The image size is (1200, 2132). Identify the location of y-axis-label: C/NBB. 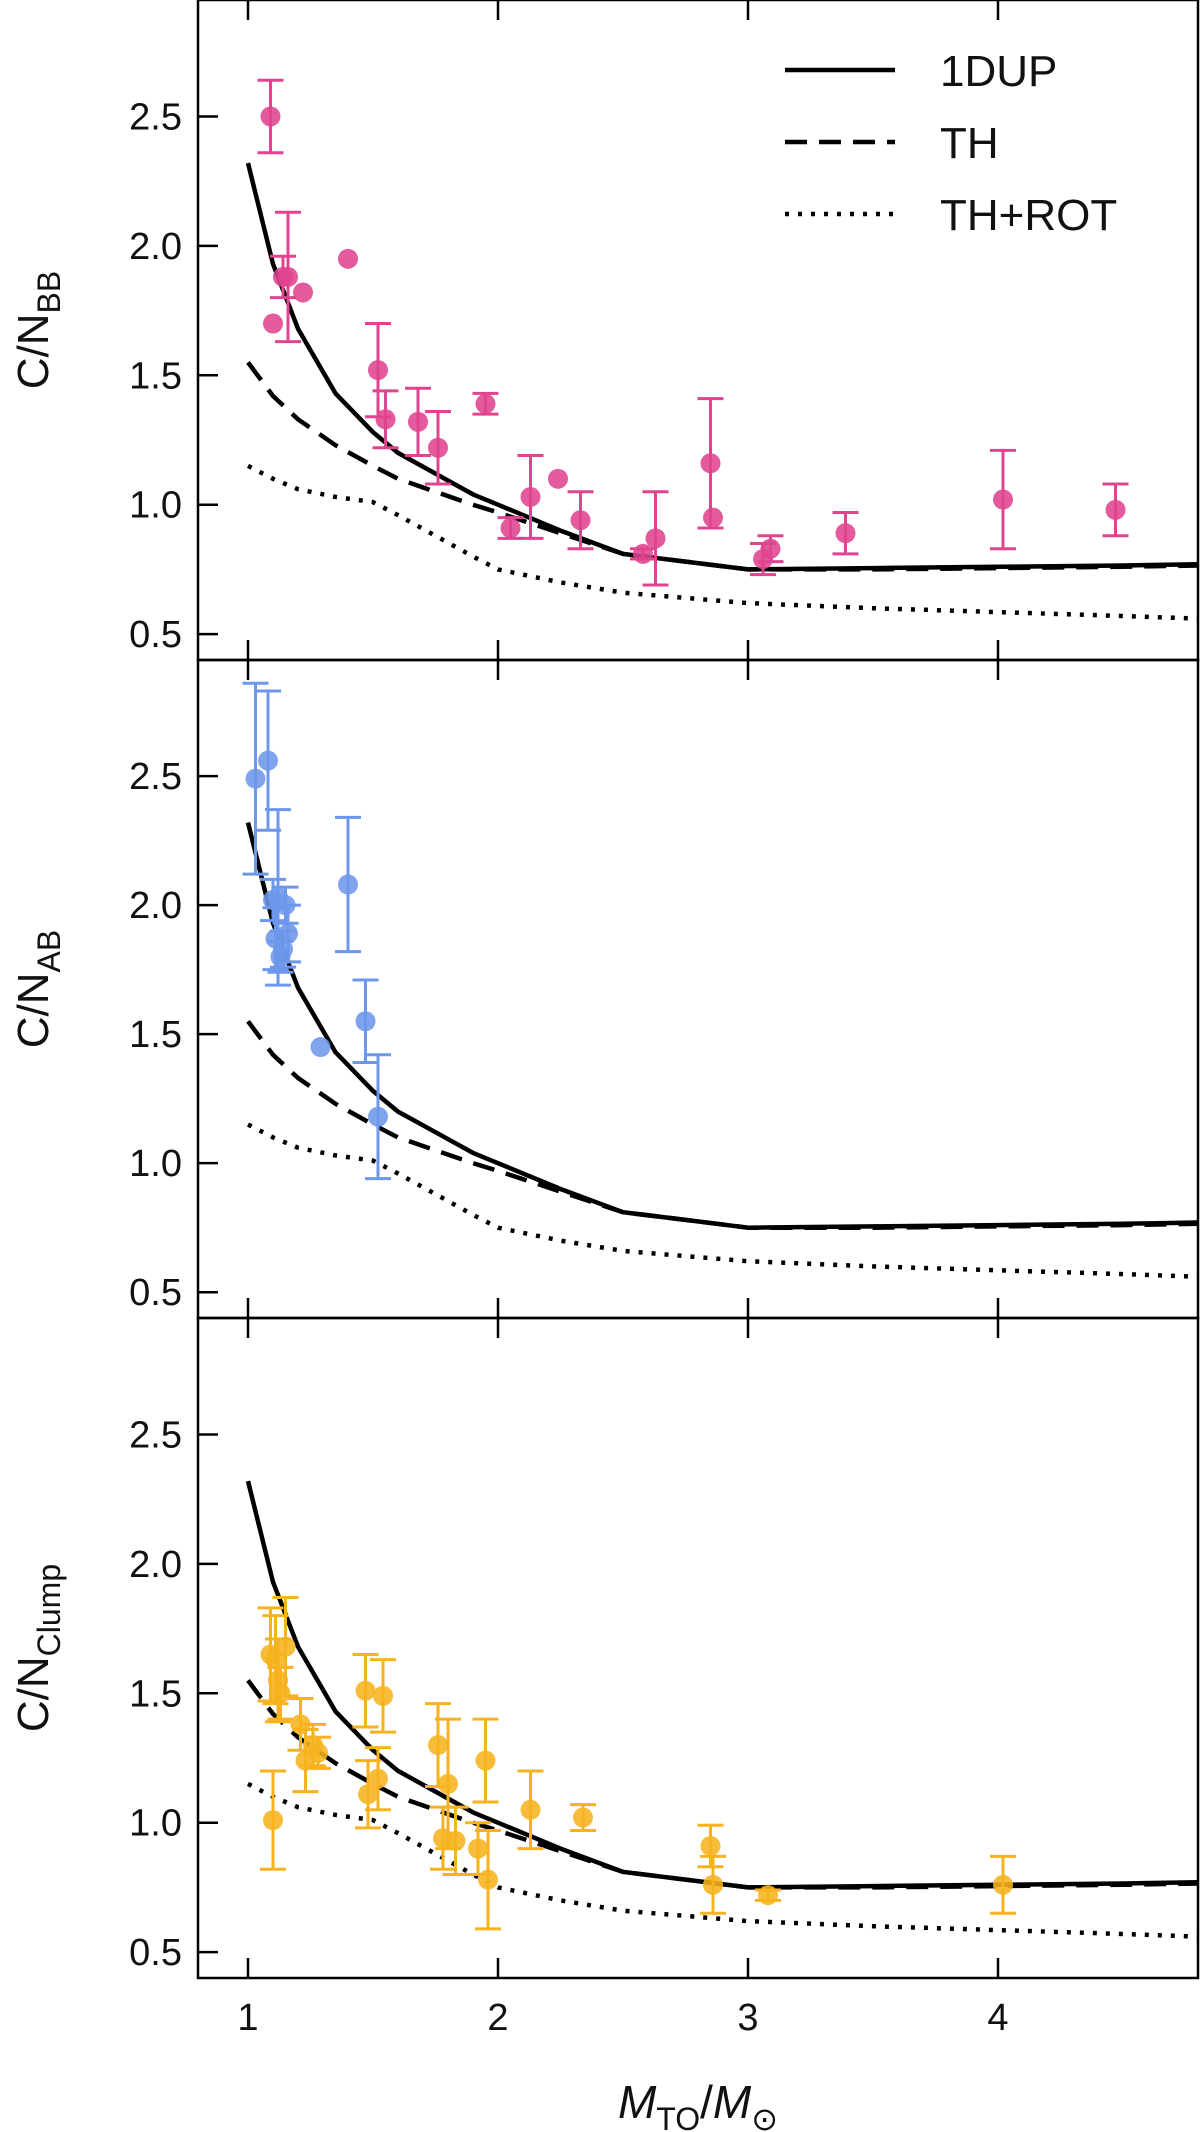
(38, 330).